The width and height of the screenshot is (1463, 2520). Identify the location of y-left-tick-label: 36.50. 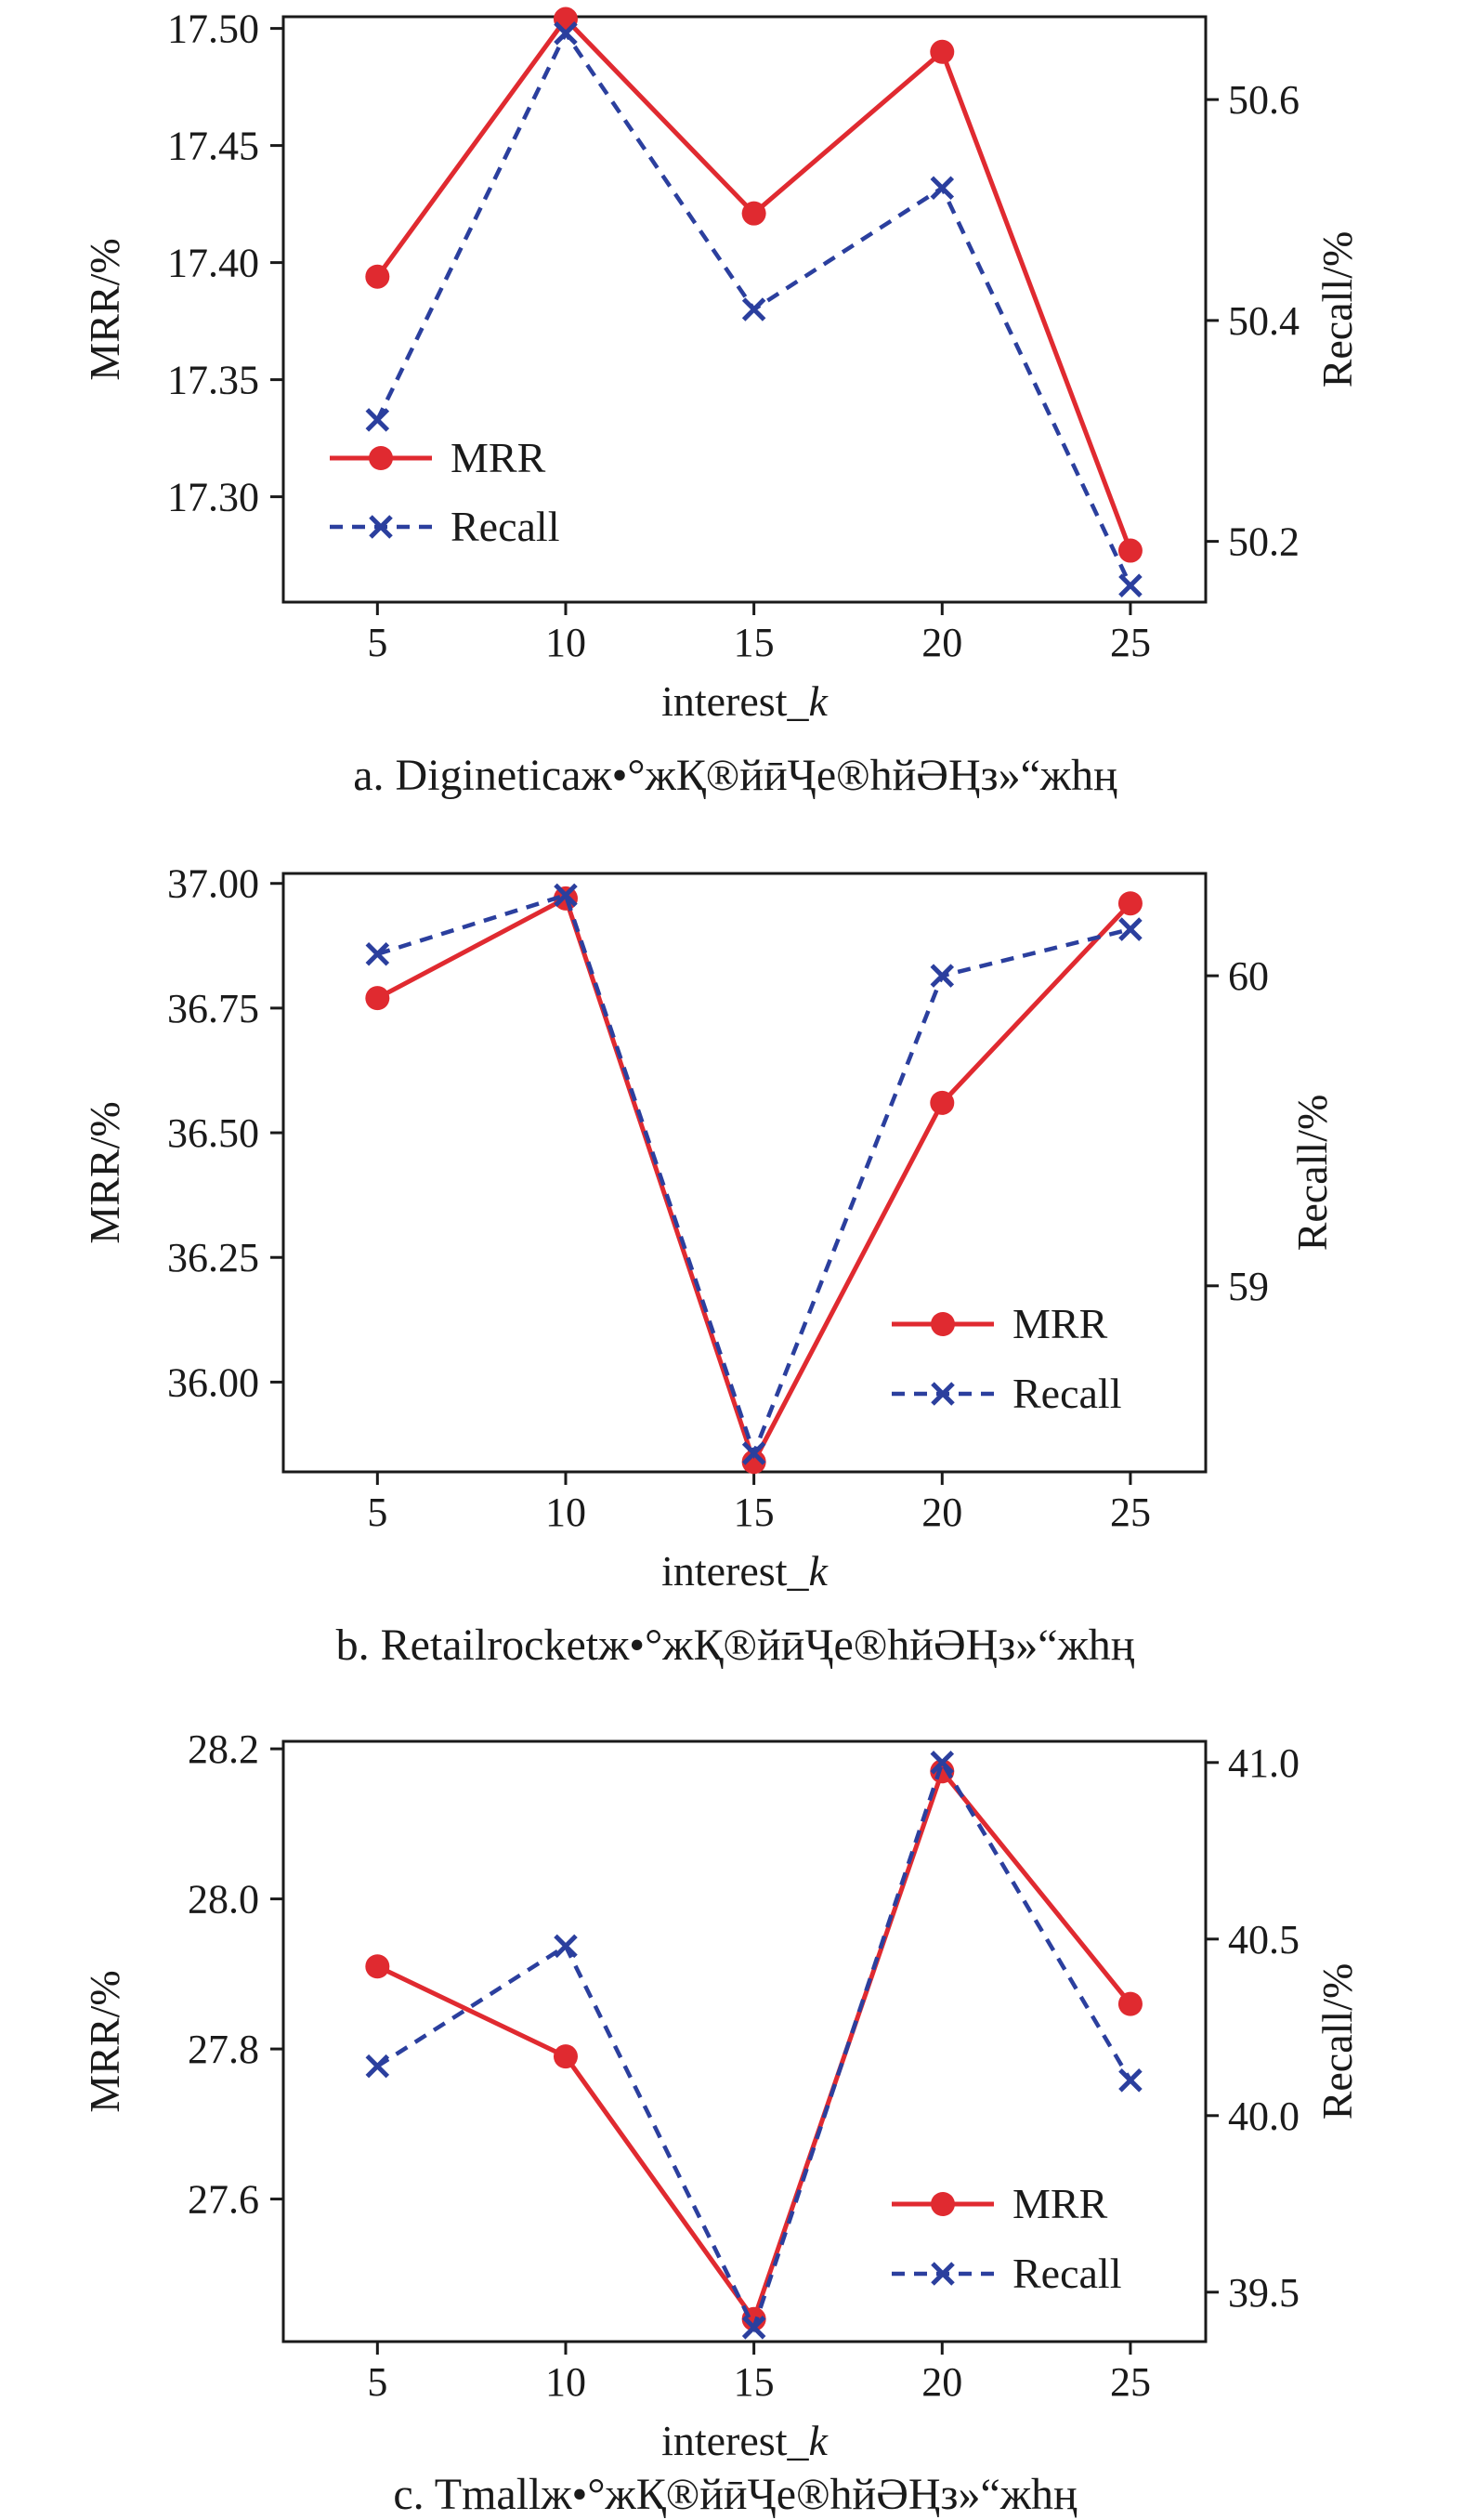
(213, 1133).